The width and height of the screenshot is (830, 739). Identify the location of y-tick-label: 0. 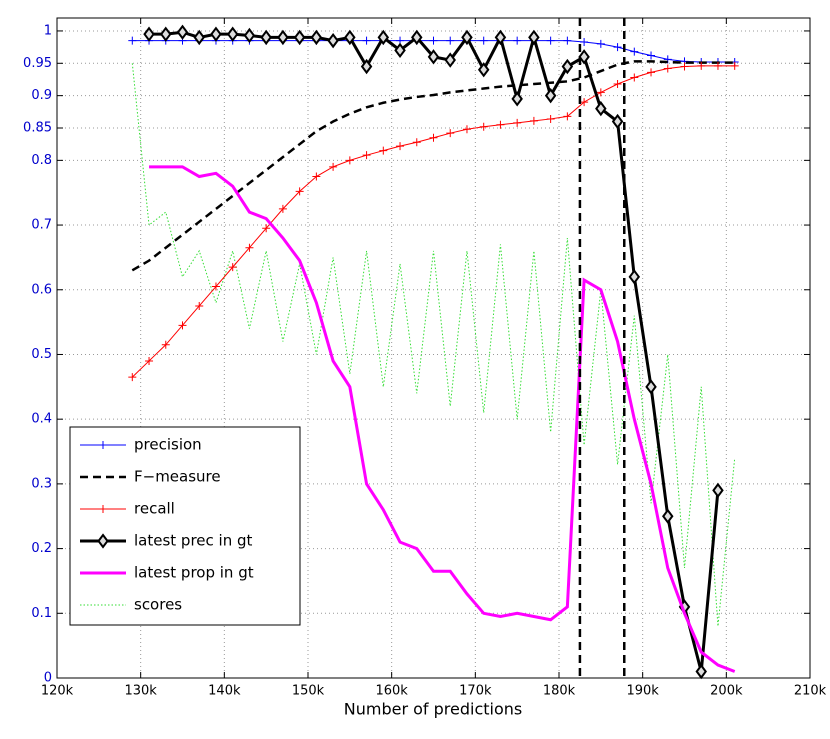
(48, 678).